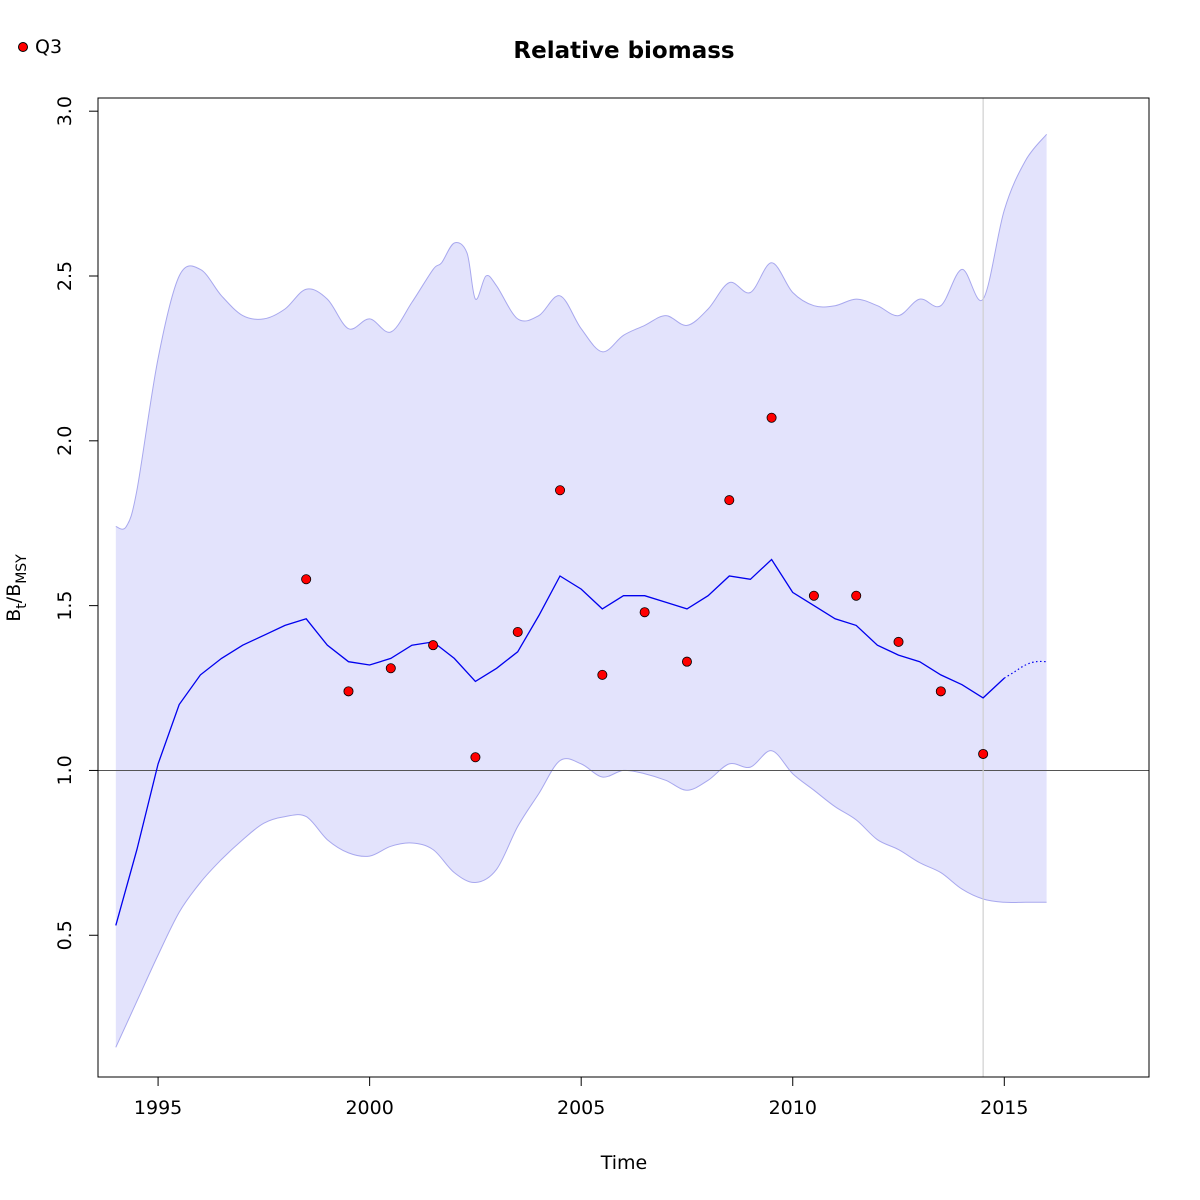  What do you see at coordinates (65, 276) in the screenshot?
I see `y-tick-label: 2.5` at bounding box center [65, 276].